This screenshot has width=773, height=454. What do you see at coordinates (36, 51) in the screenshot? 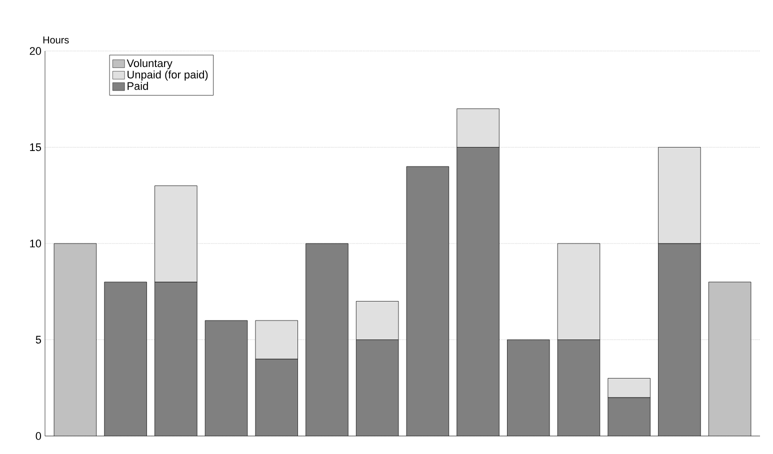
I see `y-tick-label: 20` at bounding box center [36, 51].